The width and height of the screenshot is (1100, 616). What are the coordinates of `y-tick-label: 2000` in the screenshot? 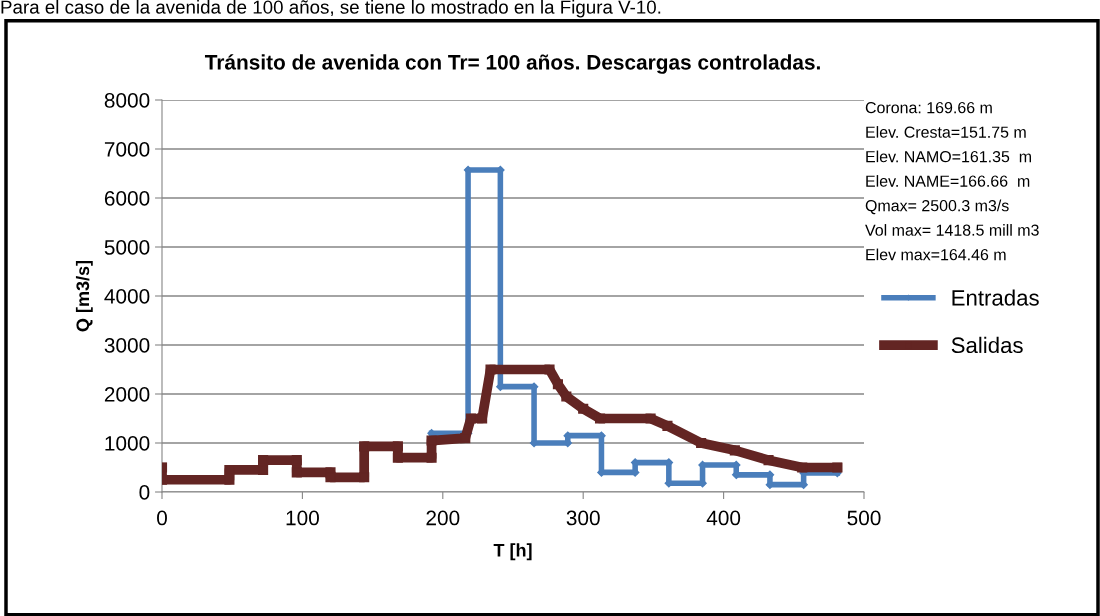 It's located at (127, 394).